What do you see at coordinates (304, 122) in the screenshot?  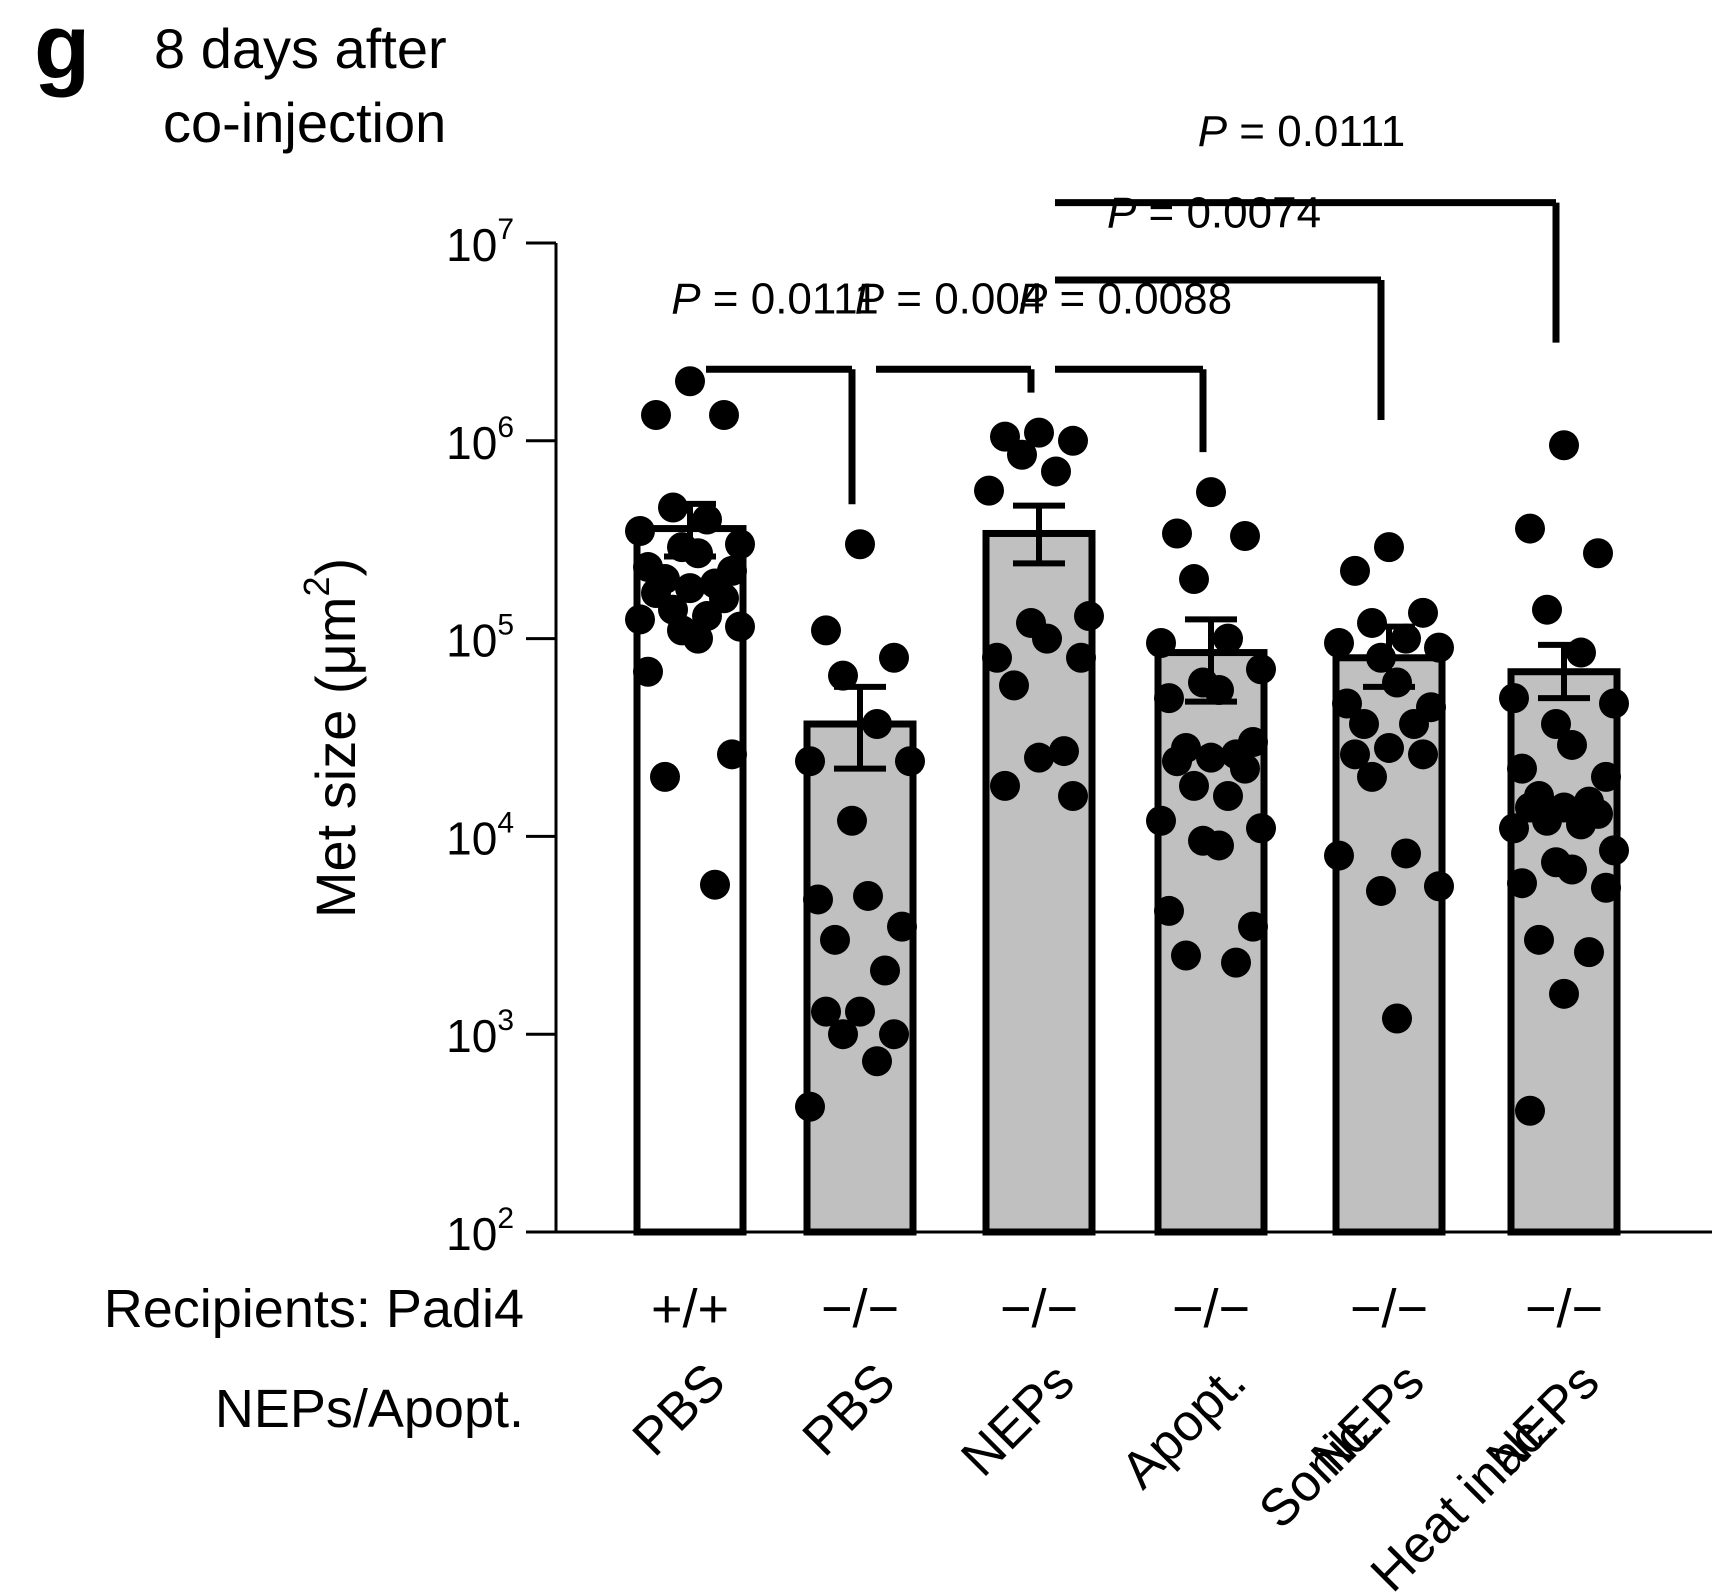 I see `chart-title-line-2: co-injection` at bounding box center [304, 122].